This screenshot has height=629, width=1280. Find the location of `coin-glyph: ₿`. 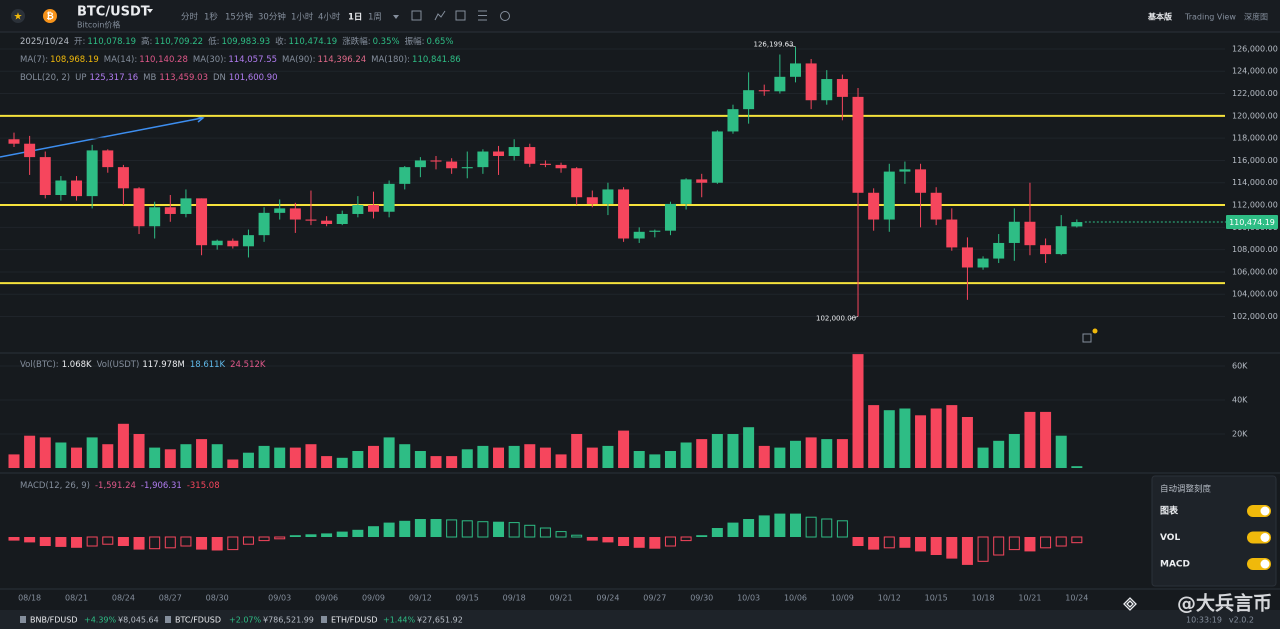

coin-glyph: ₿ is located at coordinates (49, 16).